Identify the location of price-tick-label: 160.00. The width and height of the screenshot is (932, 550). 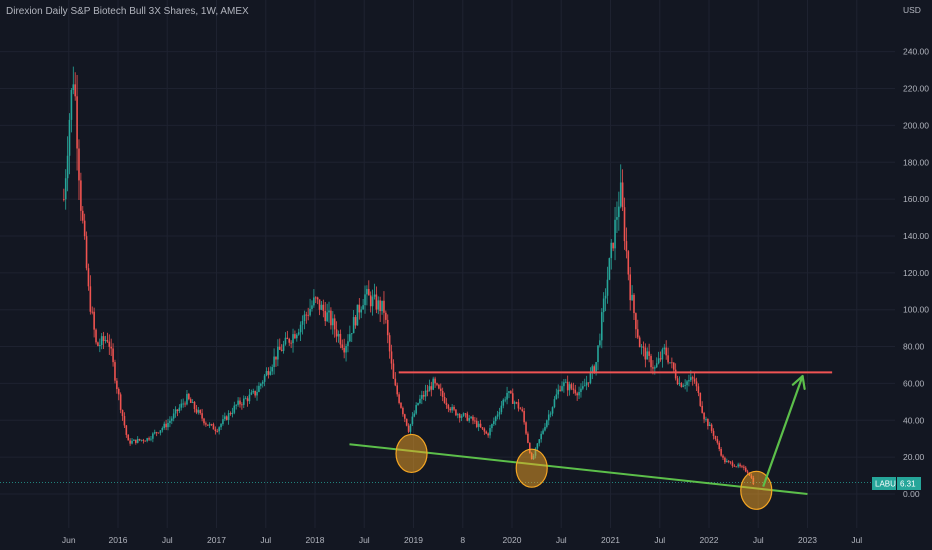
(916, 199).